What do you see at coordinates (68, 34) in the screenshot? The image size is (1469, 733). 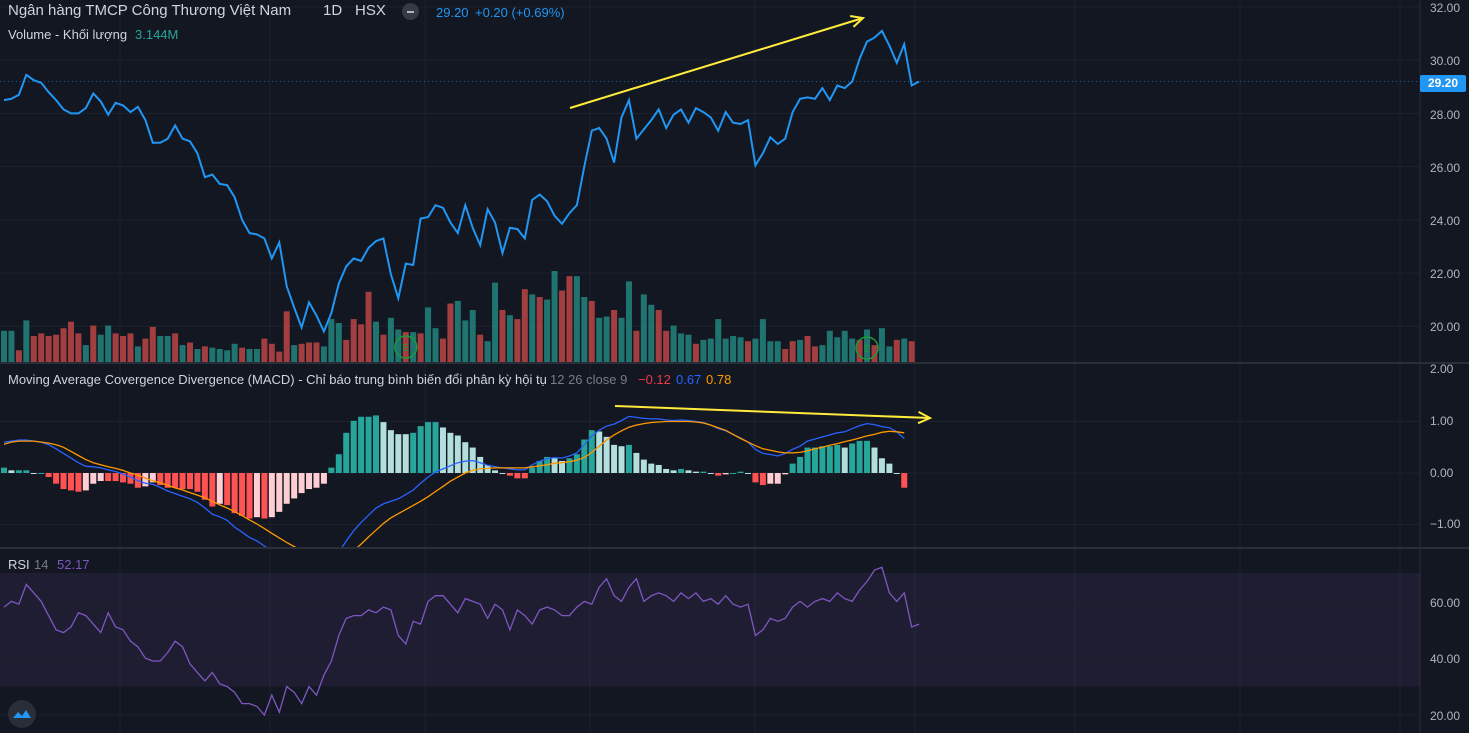 I see `volume-label: Volume - Khối lượng` at bounding box center [68, 34].